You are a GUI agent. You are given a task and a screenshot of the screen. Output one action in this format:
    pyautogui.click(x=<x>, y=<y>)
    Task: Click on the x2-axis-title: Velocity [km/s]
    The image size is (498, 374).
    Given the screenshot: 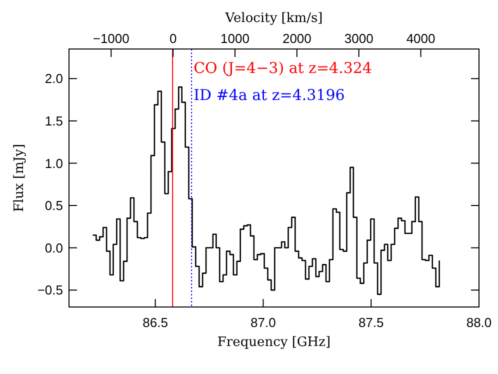 What is the action you would take?
    pyautogui.click(x=273, y=18)
    